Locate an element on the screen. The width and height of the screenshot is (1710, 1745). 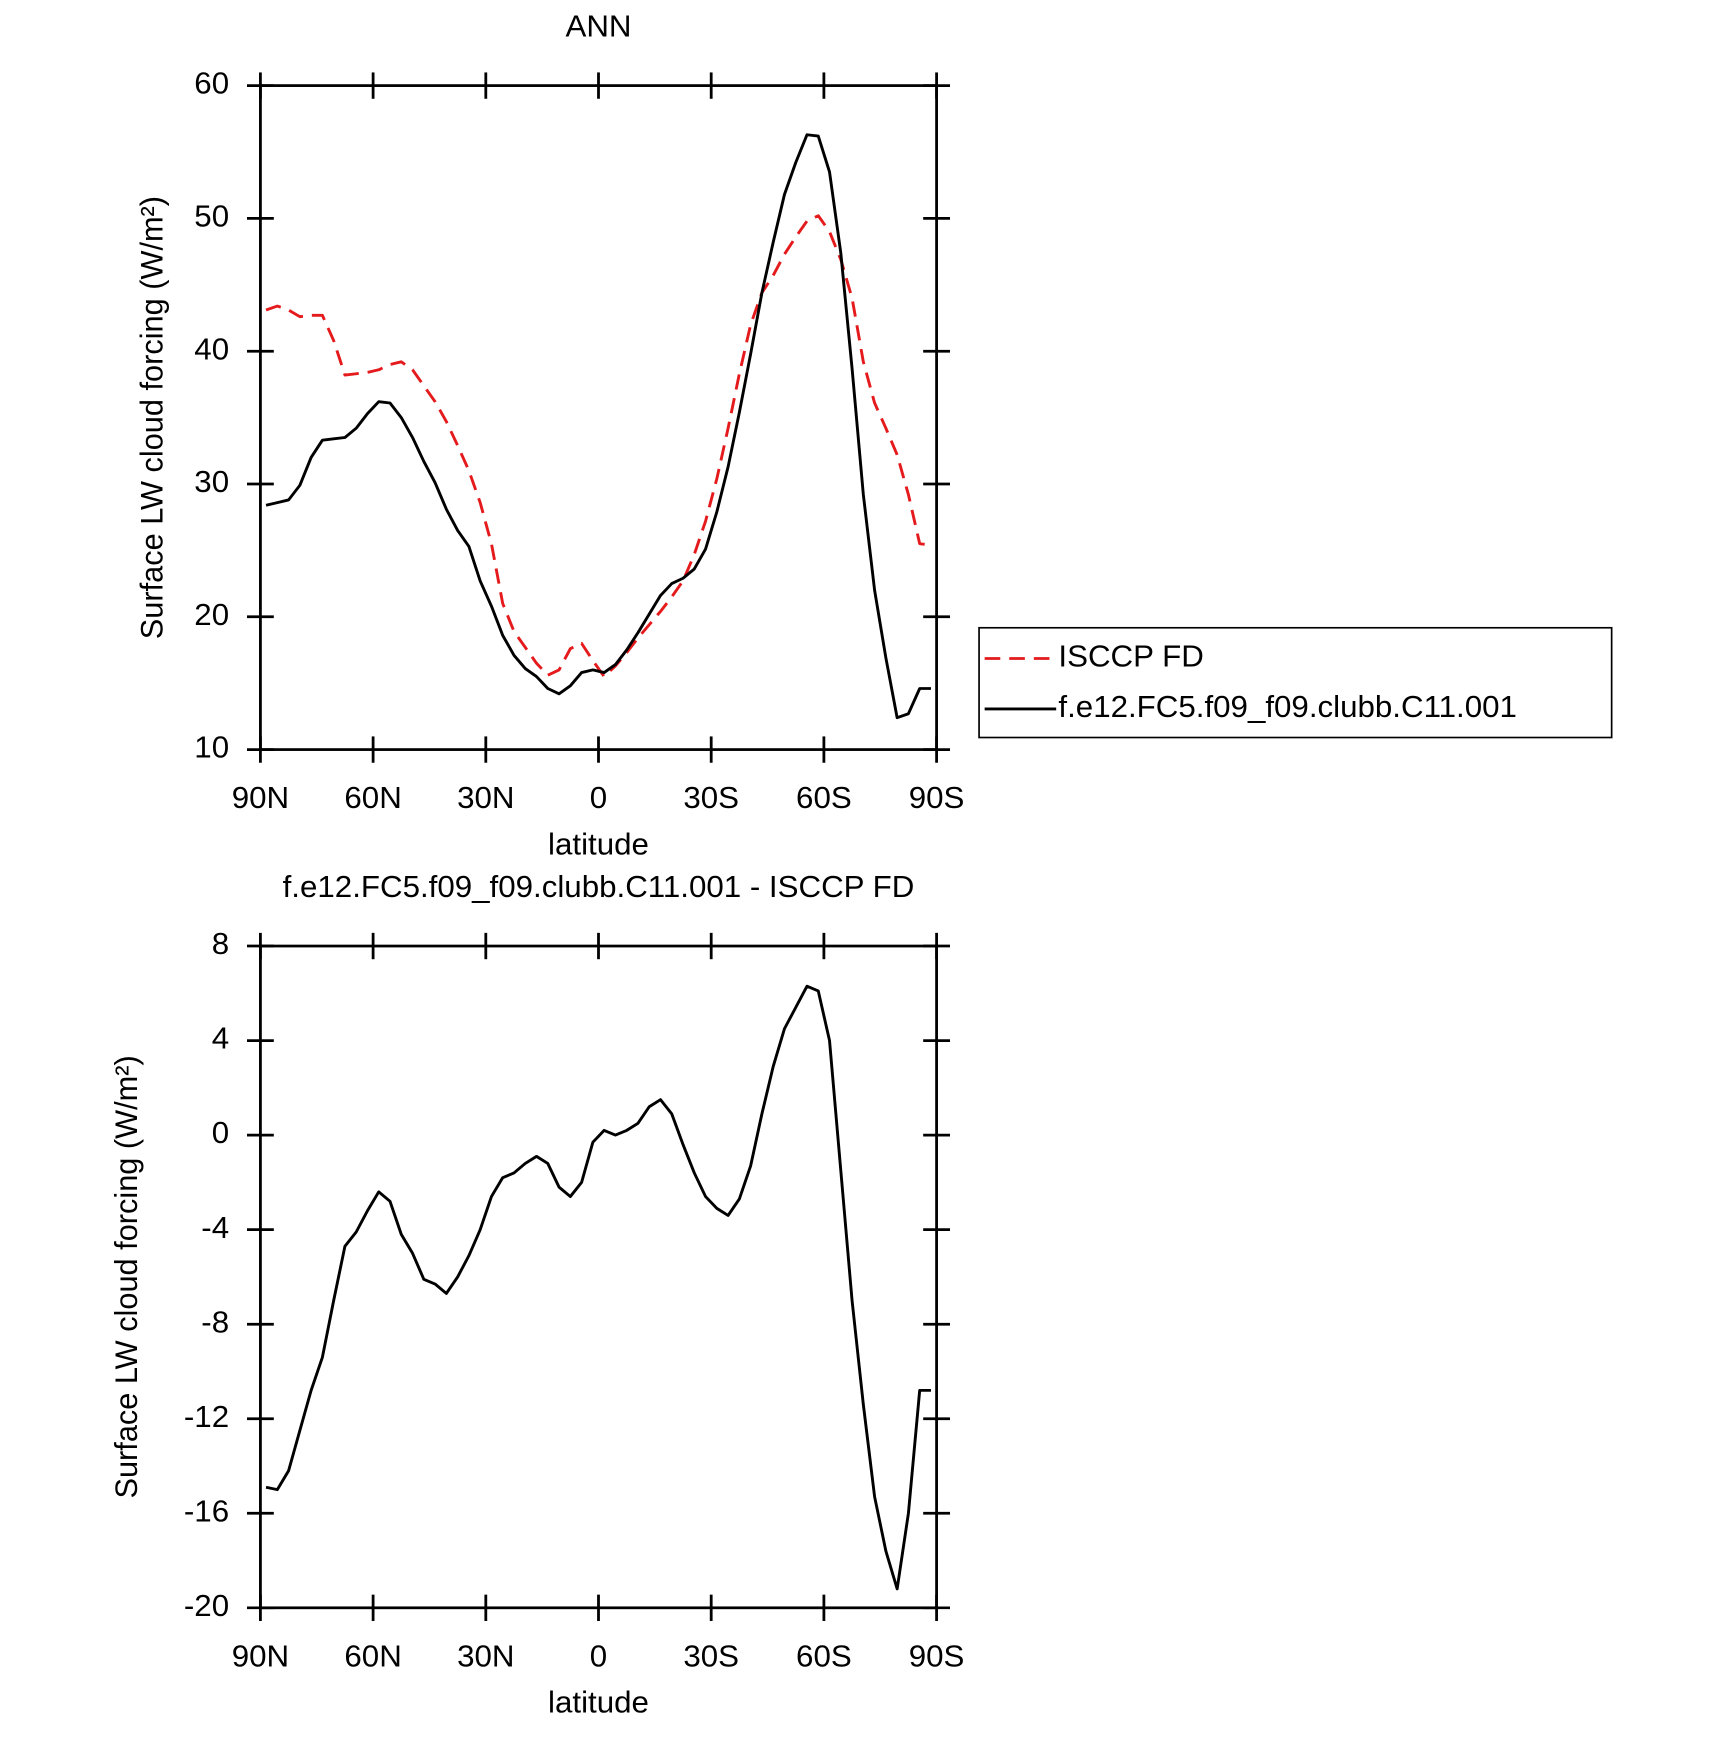
y-tick-label: -16 is located at coordinates (206, 1511).